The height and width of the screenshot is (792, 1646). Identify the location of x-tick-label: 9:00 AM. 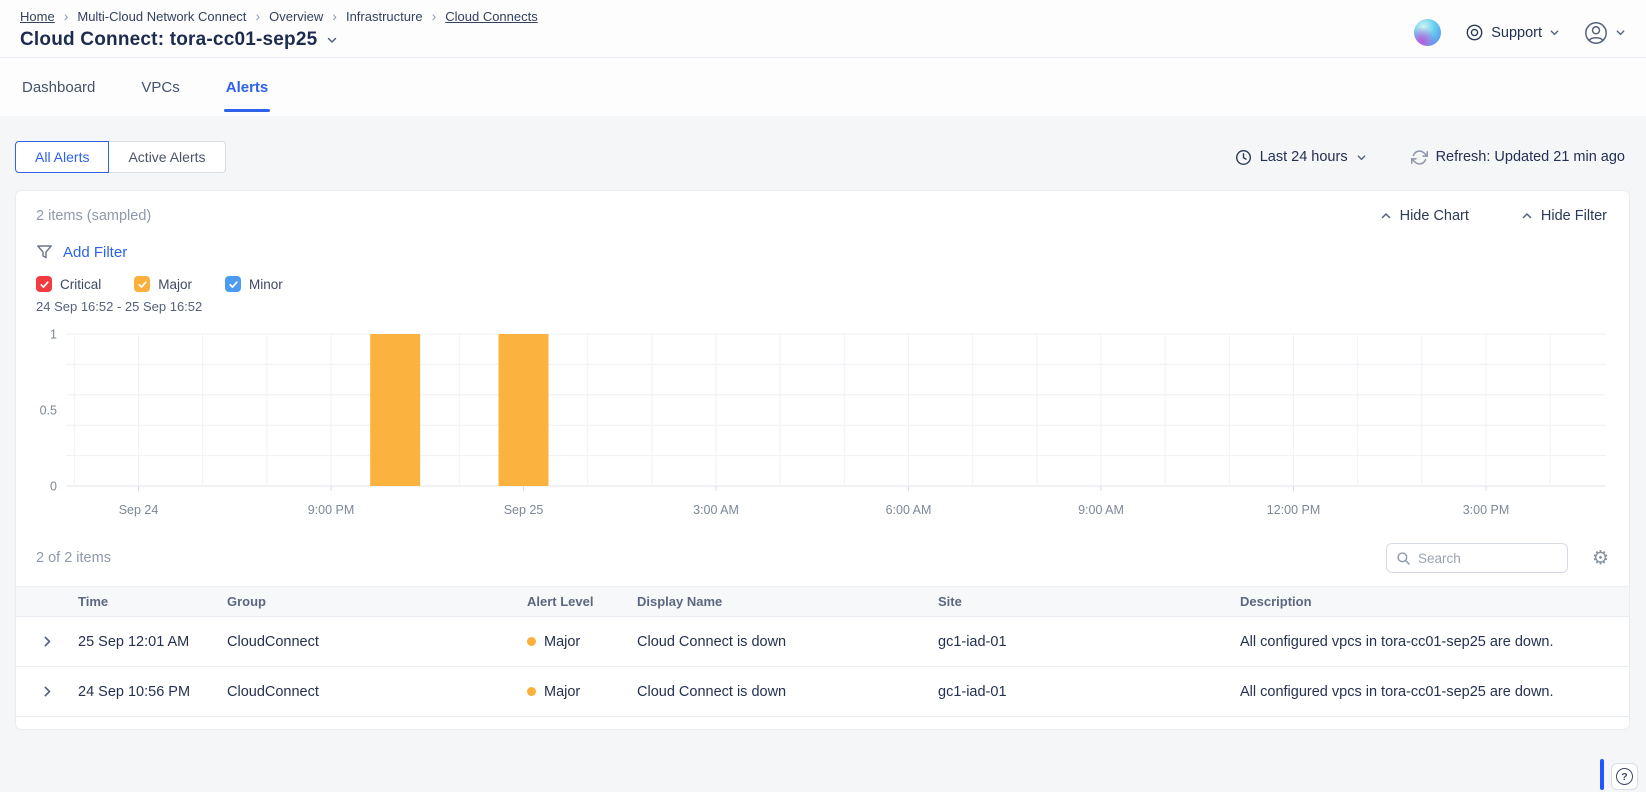
(1101, 510).